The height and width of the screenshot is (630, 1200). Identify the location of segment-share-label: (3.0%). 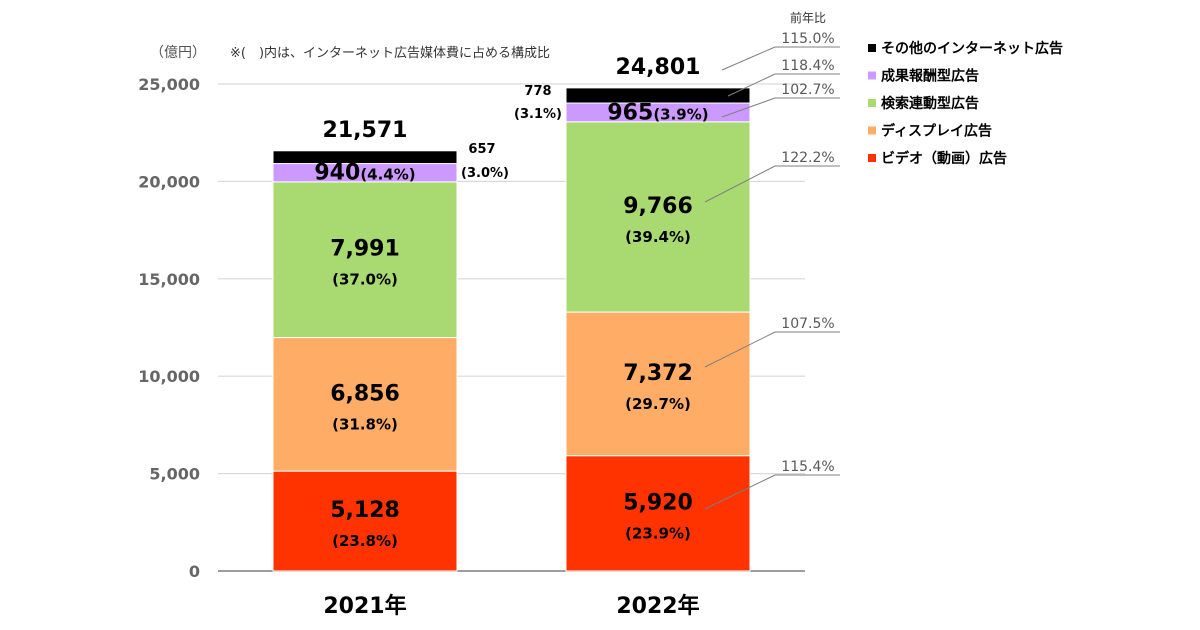
(485, 173).